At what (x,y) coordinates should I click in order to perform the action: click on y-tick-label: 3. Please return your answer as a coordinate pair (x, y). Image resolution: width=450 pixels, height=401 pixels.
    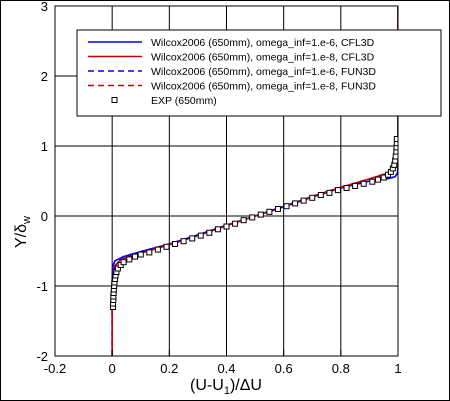
    Looking at the image, I should click on (44, 7).